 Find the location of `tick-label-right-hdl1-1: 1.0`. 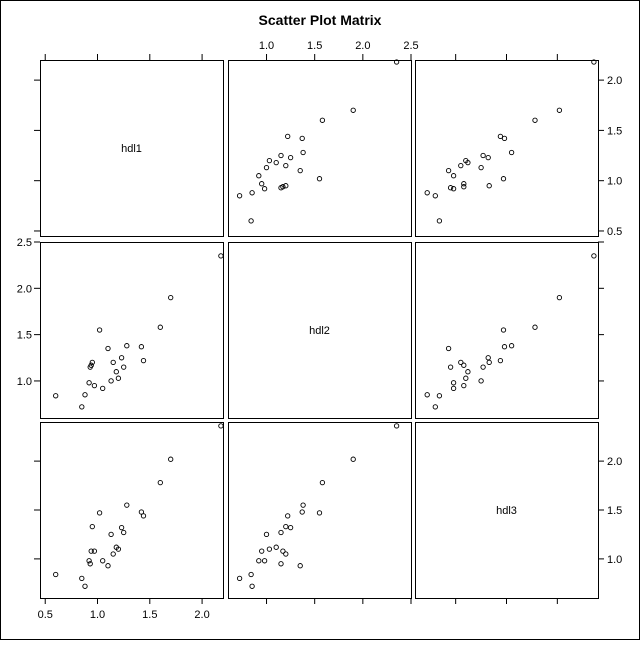

tick-label-right-hdl1-1: 1.0 is located at coordinates (614, 182).